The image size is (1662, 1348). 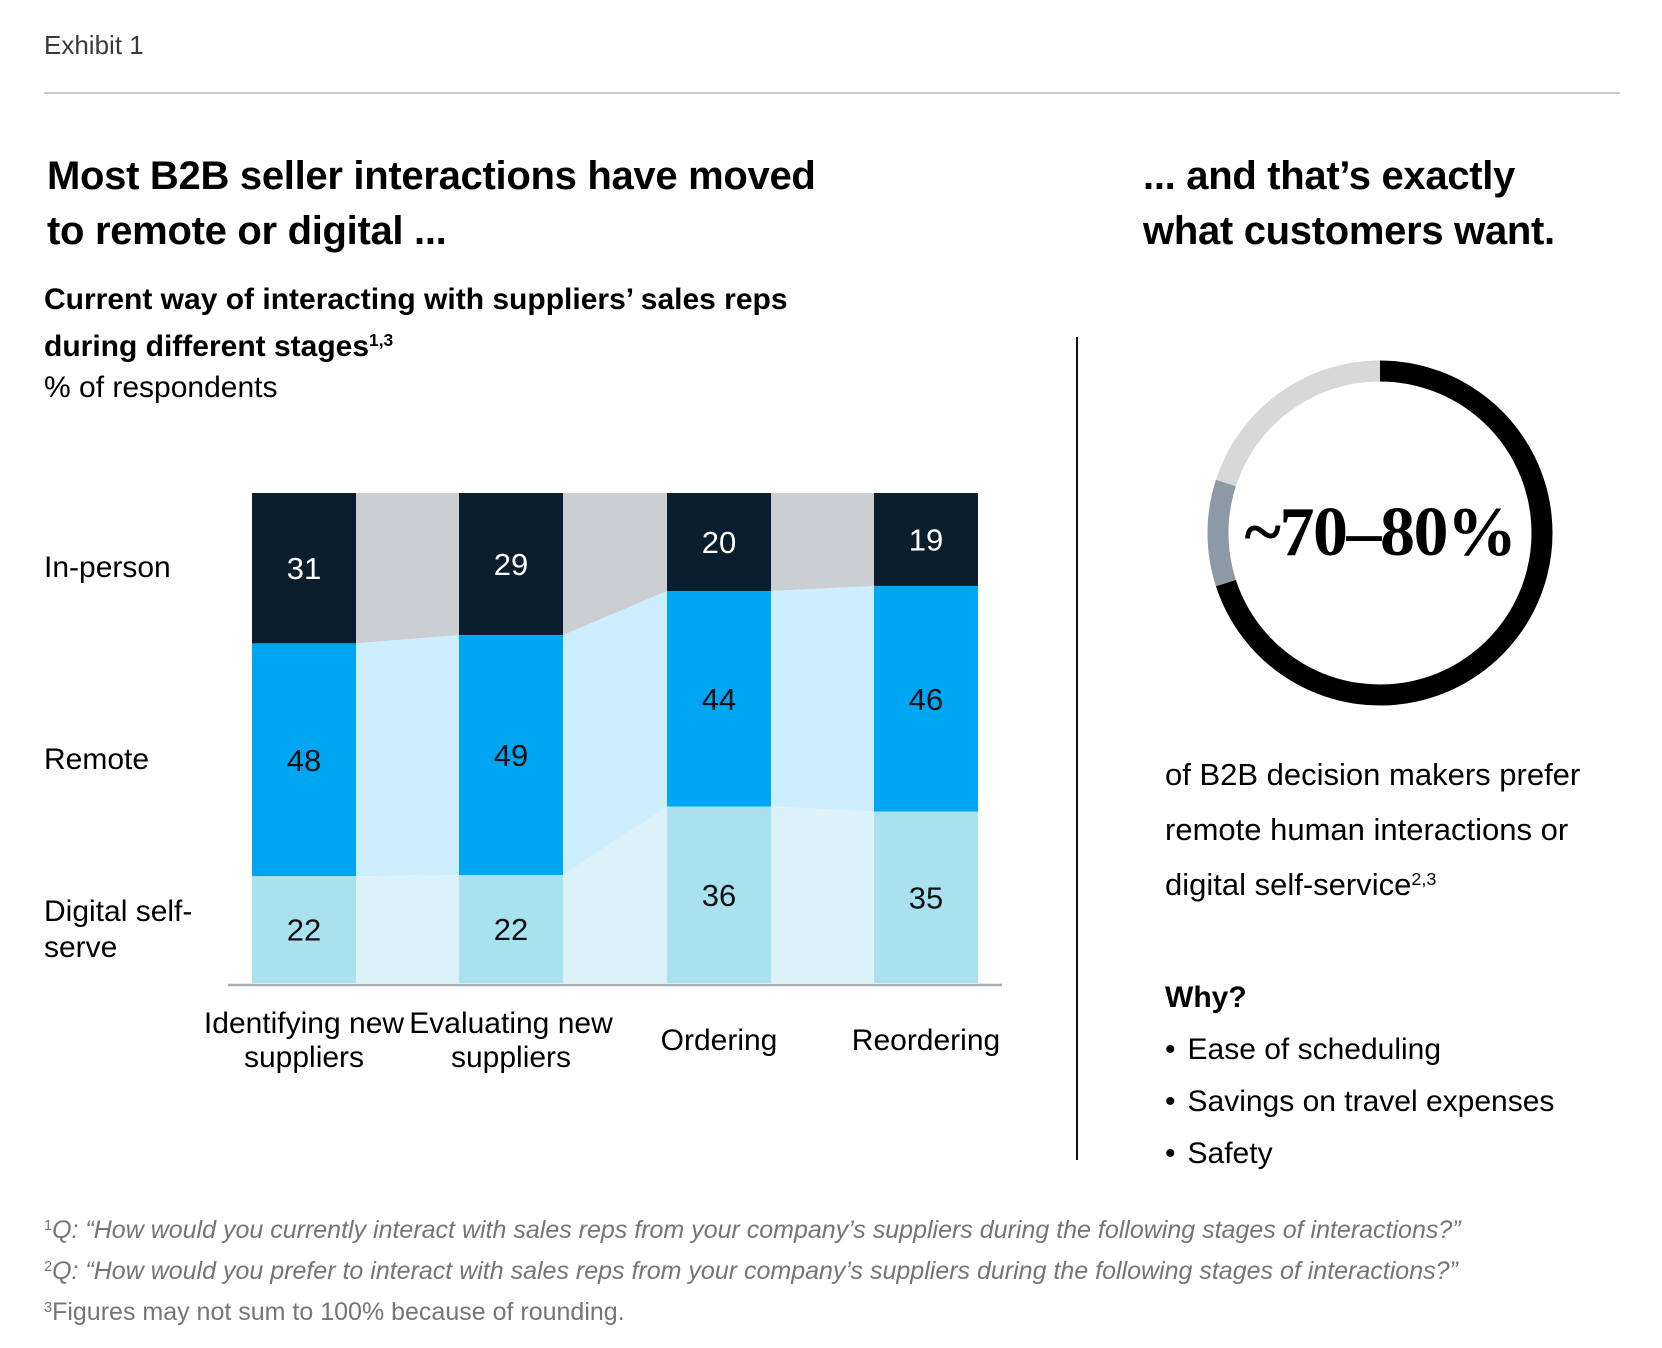 I want to click on series-row-labels: In-person Remote Digital self-serve, so click(x=136, y=738).